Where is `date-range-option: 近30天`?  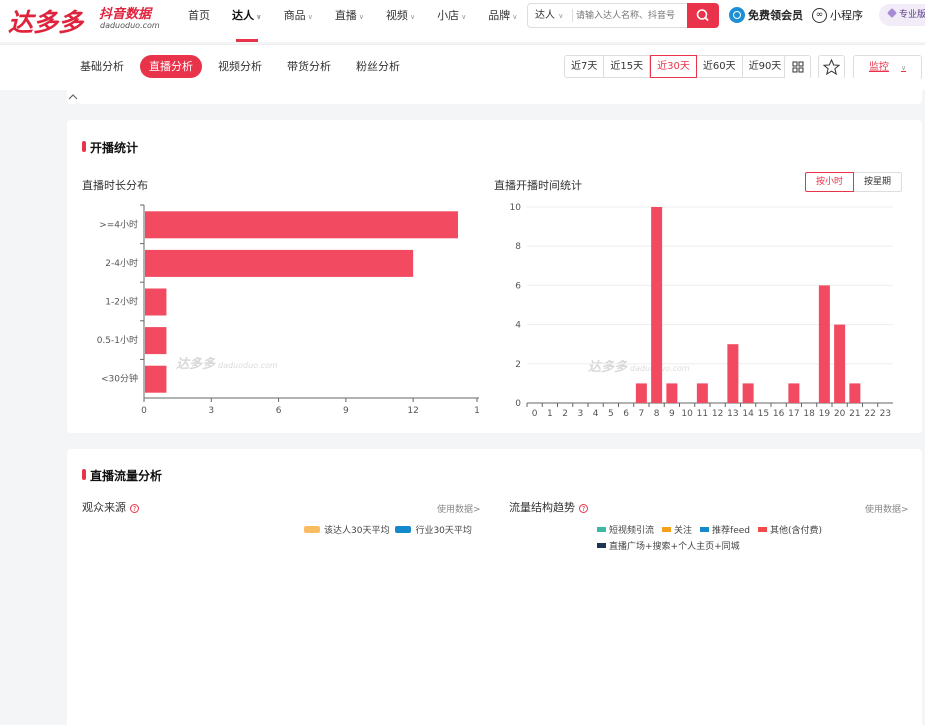 date-range-option: 近30天 is located at coordinates (673, 66).